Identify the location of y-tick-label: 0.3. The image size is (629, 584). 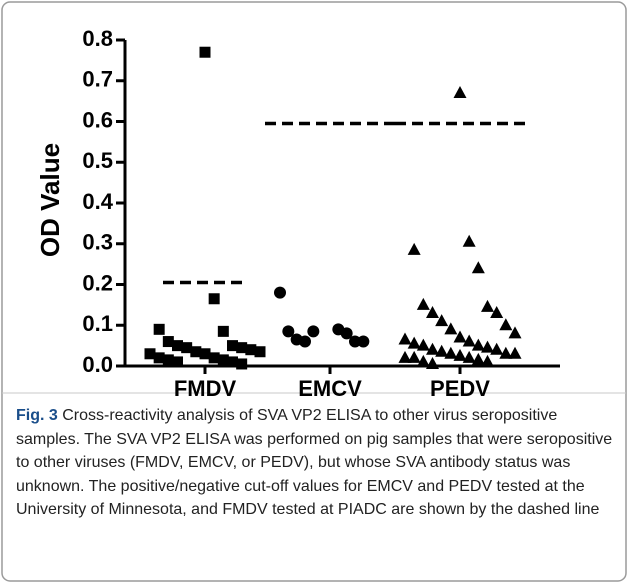
(97, 242).